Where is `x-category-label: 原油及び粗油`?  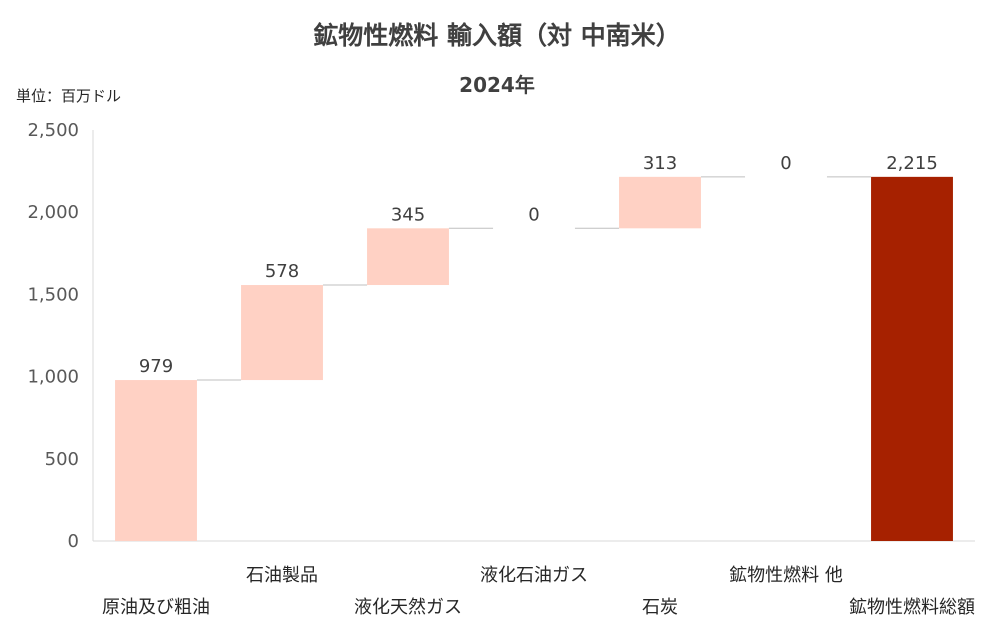 x-category-label: 原油及び粗油 is located at coordinates (156, 607).